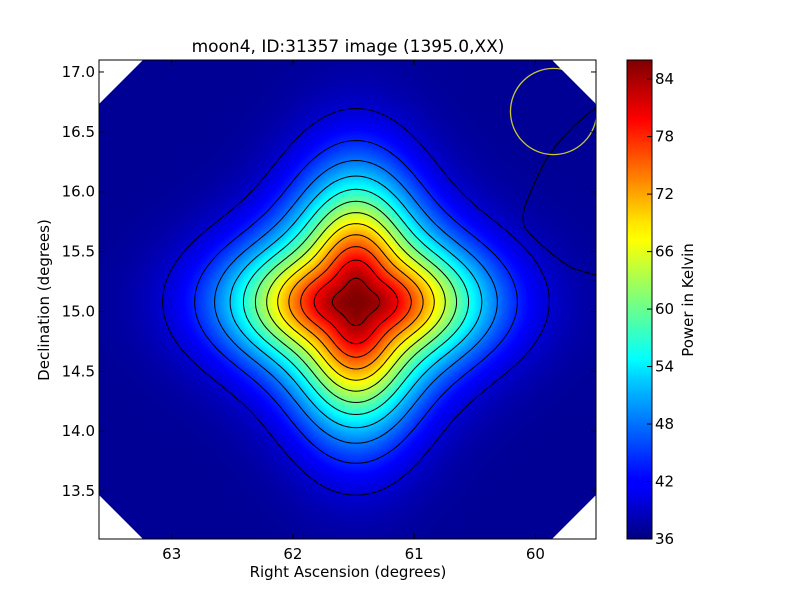 This screenshot has height=600, width=800. I want to click on colorbar-ticks: 36 42 48 54 60 66 72 78 84, so click(660, 309).